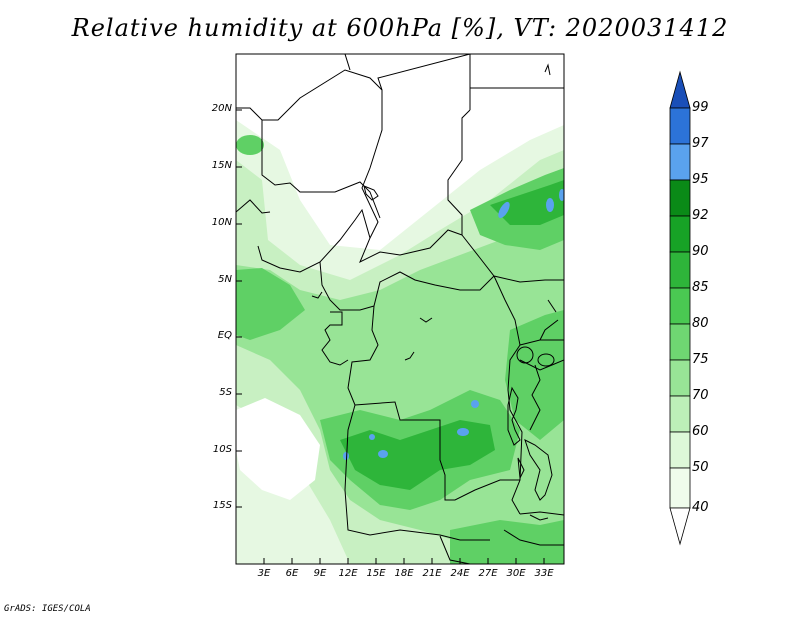  Describe the element at coordinates (488, 573) in the screenshot. I see `lon-label: 27E` at that location.